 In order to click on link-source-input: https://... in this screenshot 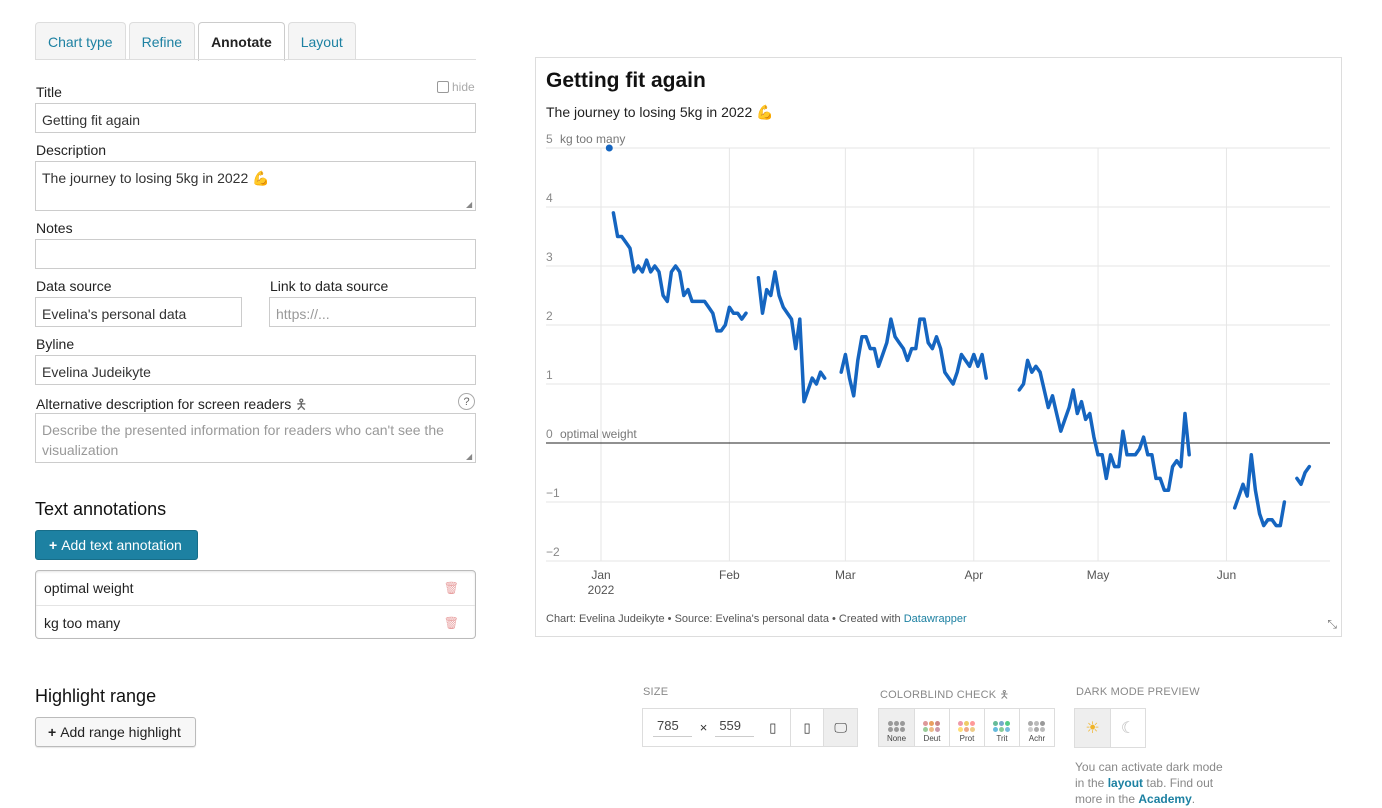, I will do `click(372, 312)`.